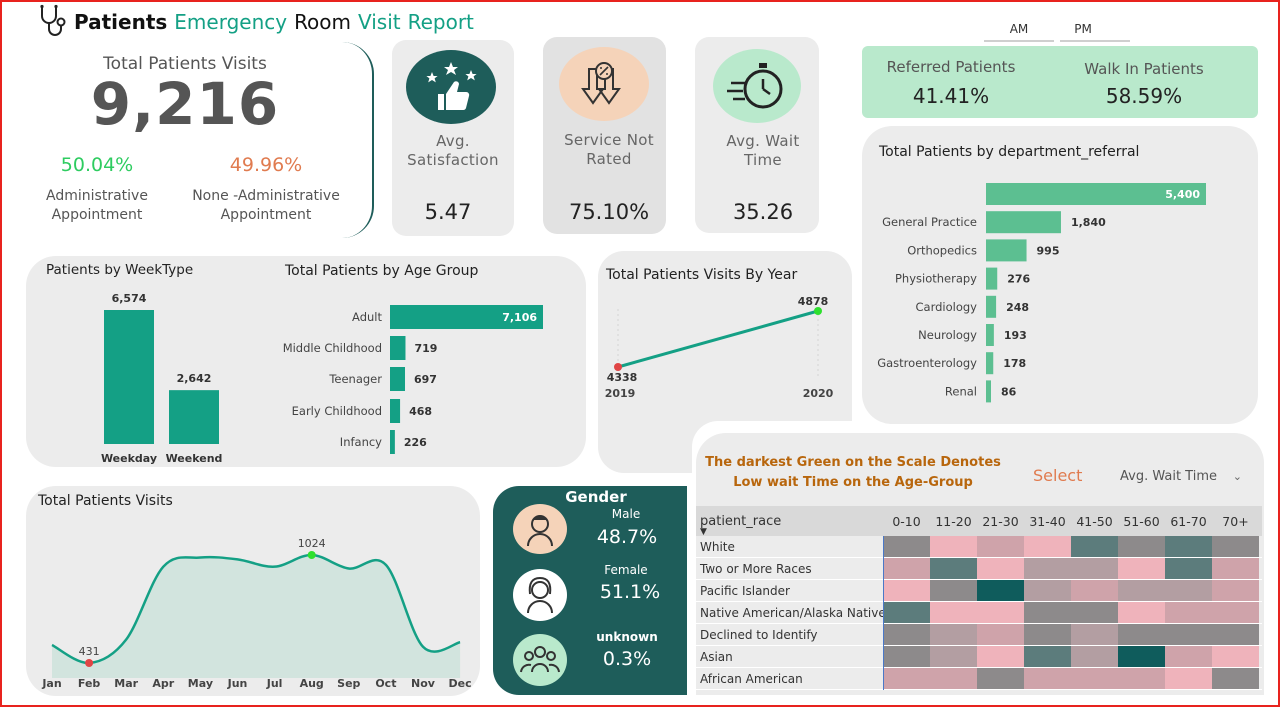  Describe the element at coordinates (312, 683) in the screenshot. I see `tick-label: Aug` at that location.